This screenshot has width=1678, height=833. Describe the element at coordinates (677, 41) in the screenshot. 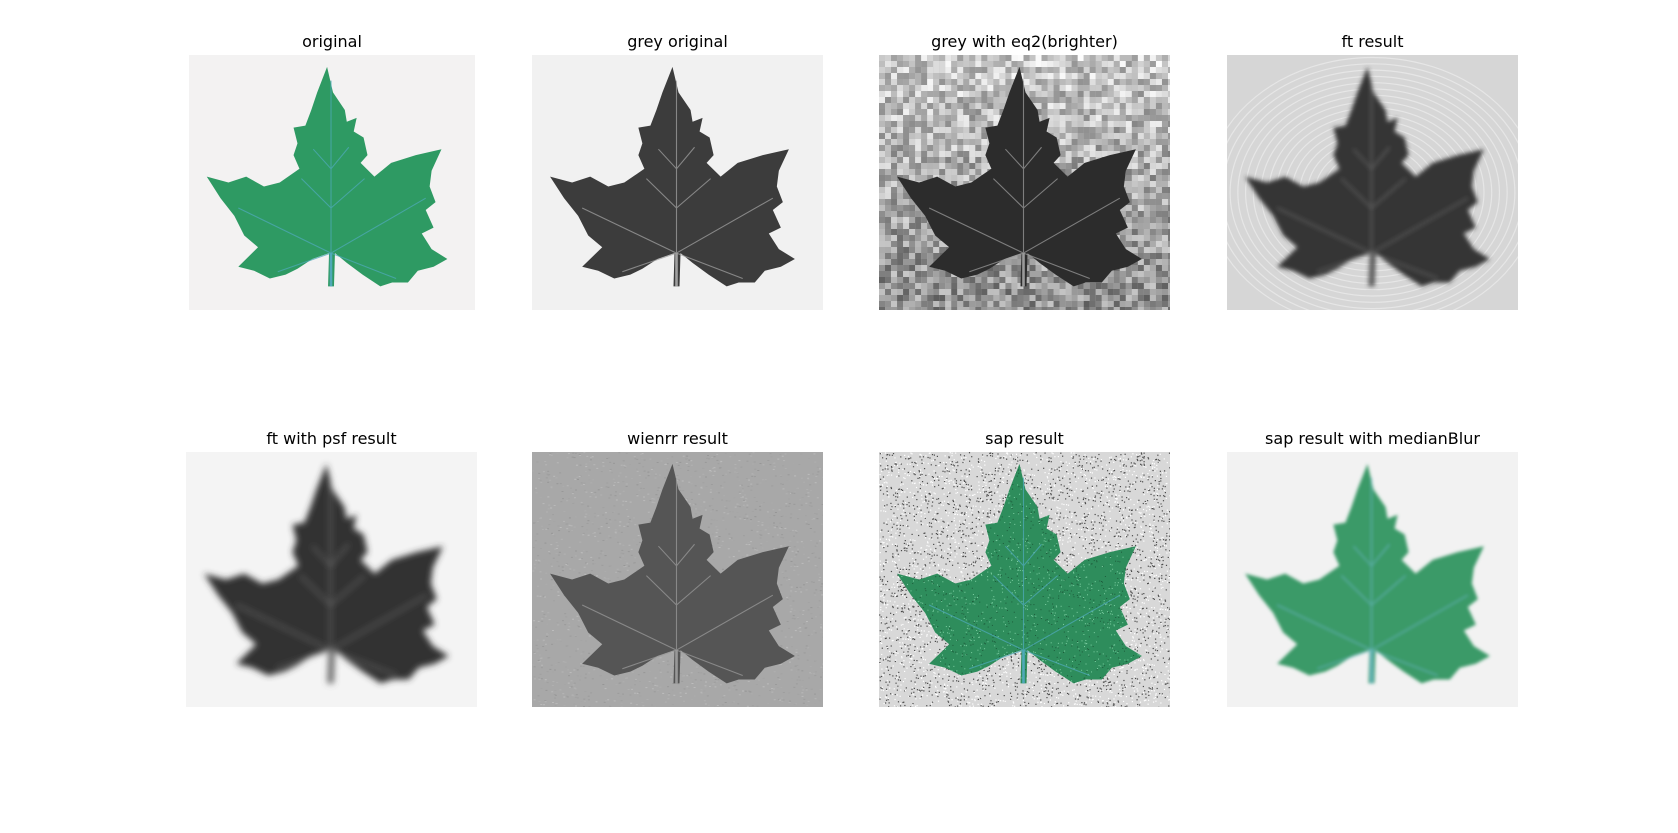

I see `panel-title: grey original` at that location.